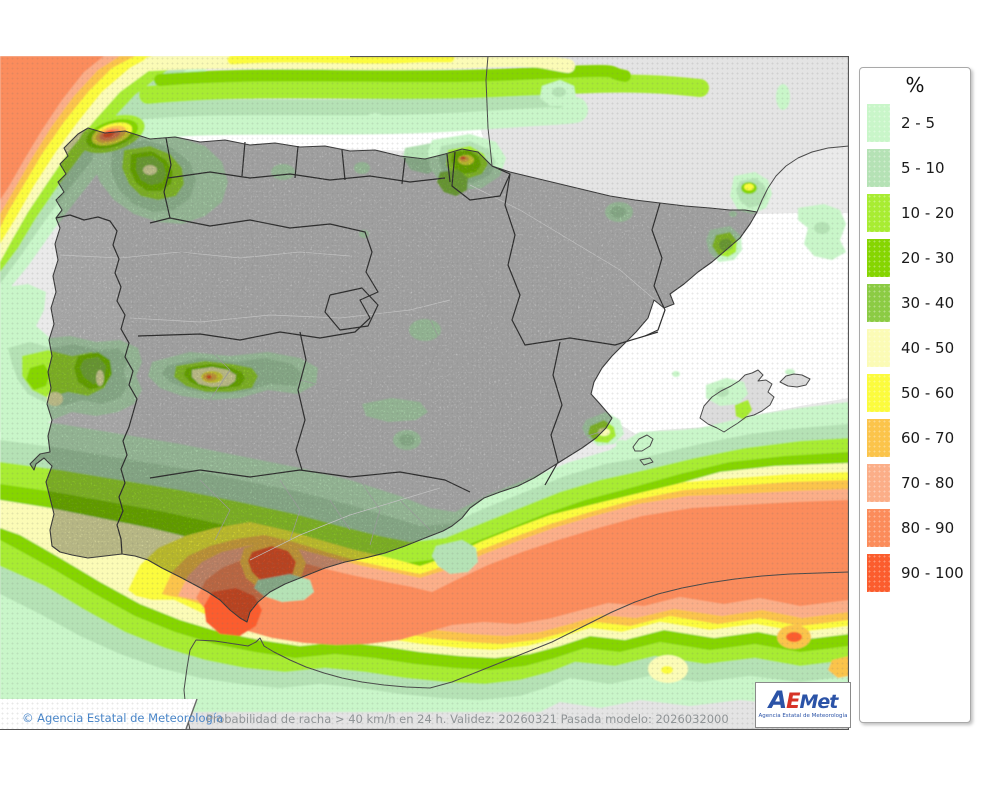 Image resolution: width=1000 pixels, height=790 pixels. I want to click on island-menorca, so click(795, 380).